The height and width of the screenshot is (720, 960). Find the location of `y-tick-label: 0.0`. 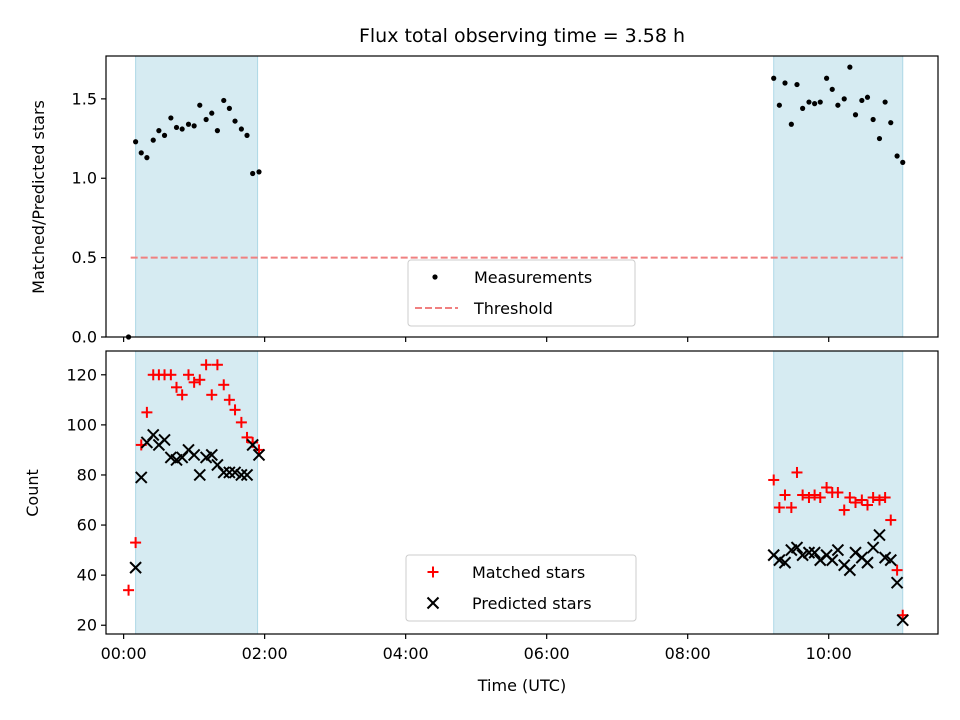

y-tick-label: 0.0 is located at coordinates (84, 337).